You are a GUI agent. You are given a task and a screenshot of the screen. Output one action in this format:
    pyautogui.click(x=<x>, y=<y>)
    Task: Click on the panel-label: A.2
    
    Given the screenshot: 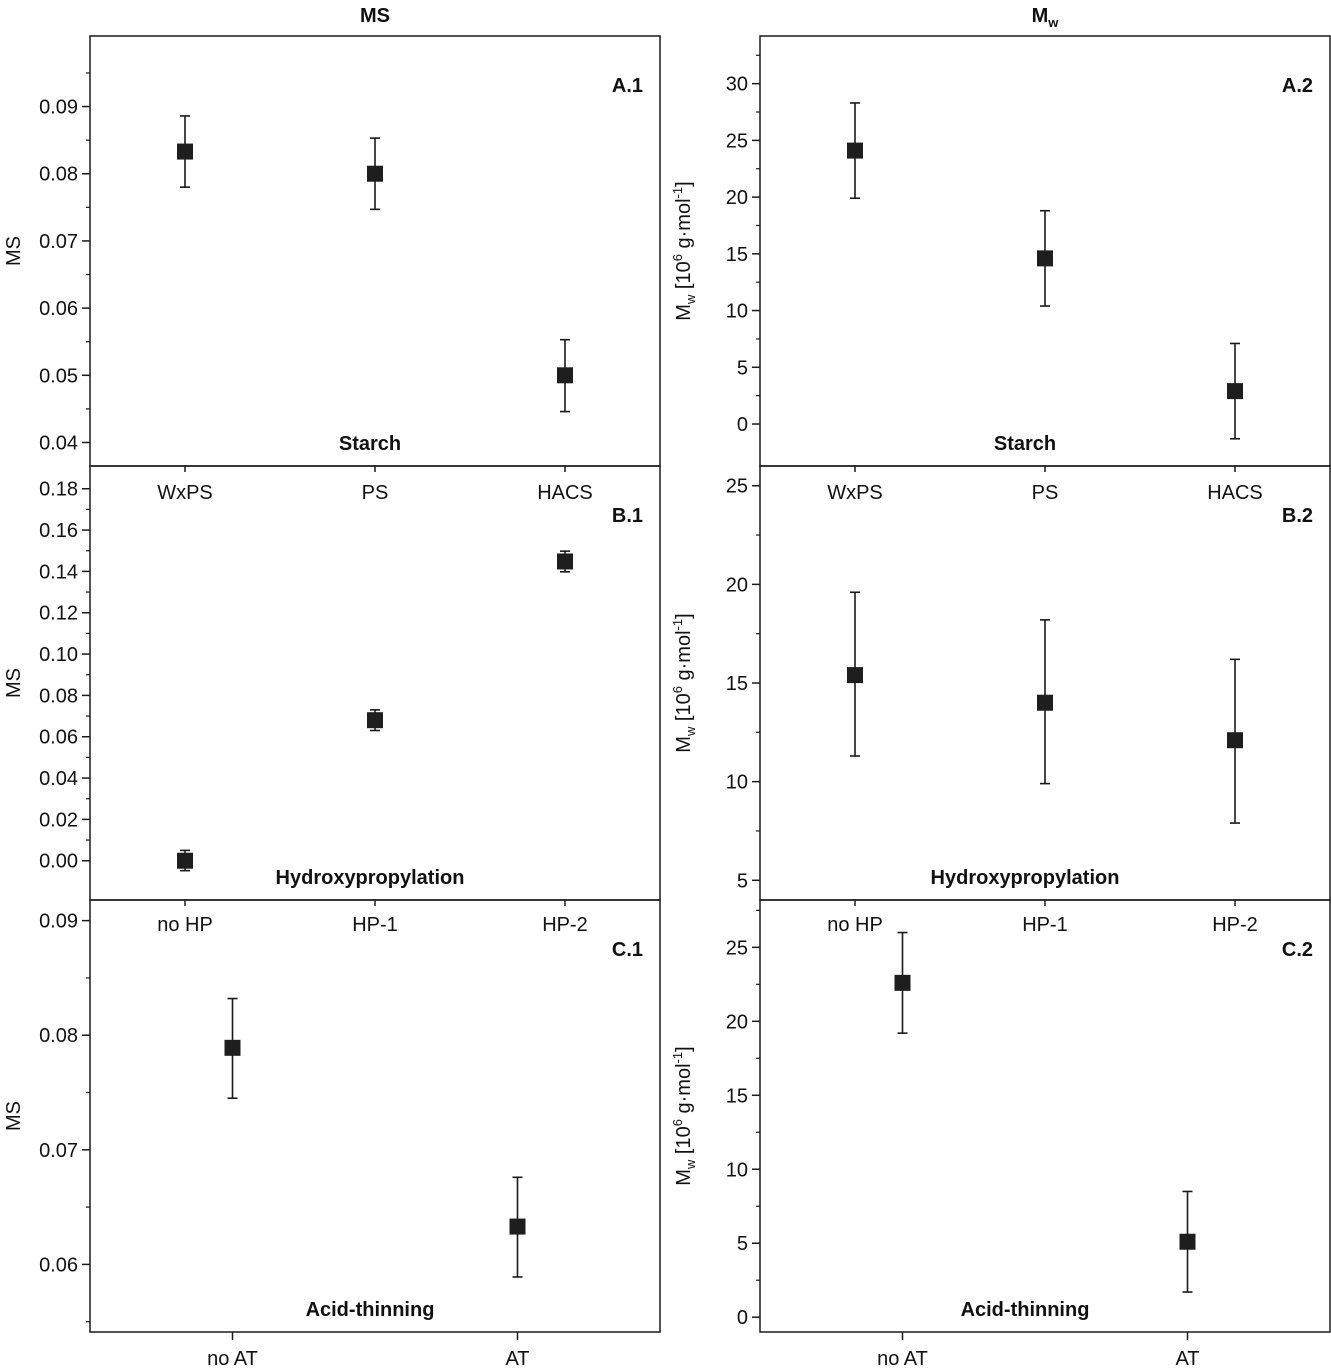 What is the action you would take?
    pyautogui.click(x=1297, y=86)
    